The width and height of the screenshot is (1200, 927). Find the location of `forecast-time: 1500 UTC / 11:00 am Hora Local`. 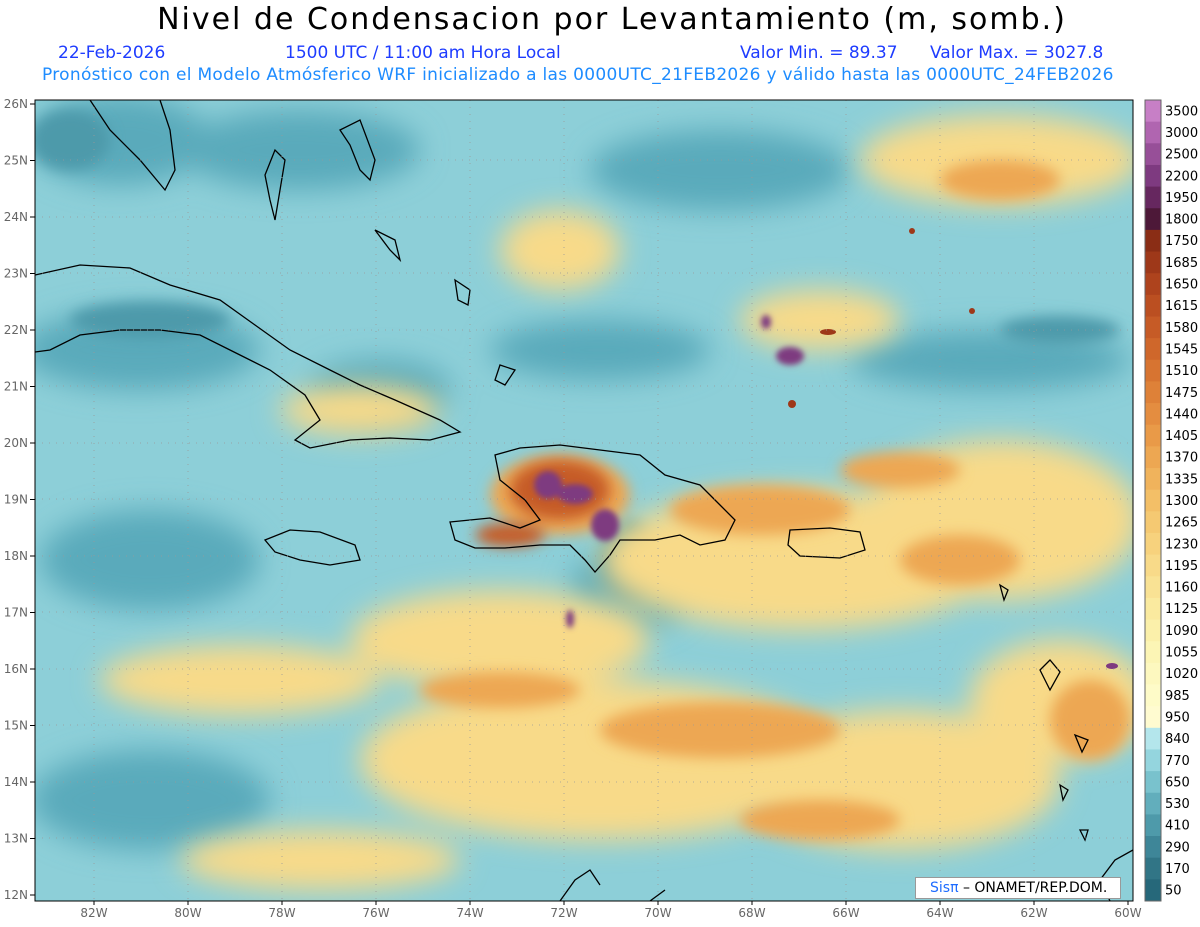

forecast-time: 1500 UTC / 11:00 am Hora Local is located at coordinates (423, 53).